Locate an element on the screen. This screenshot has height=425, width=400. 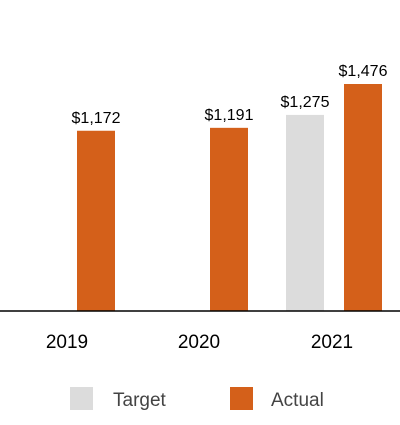
legend-swatch-actual is located at coordinates (241, 398).